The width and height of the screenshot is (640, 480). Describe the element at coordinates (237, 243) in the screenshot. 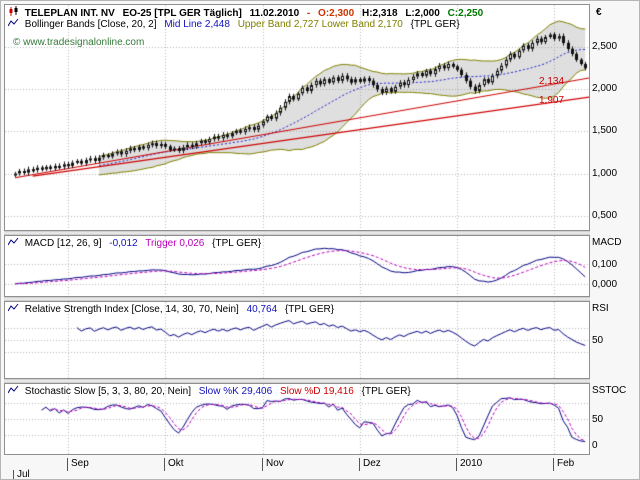

I see `macd-scope: {TPL GER}` at that location.